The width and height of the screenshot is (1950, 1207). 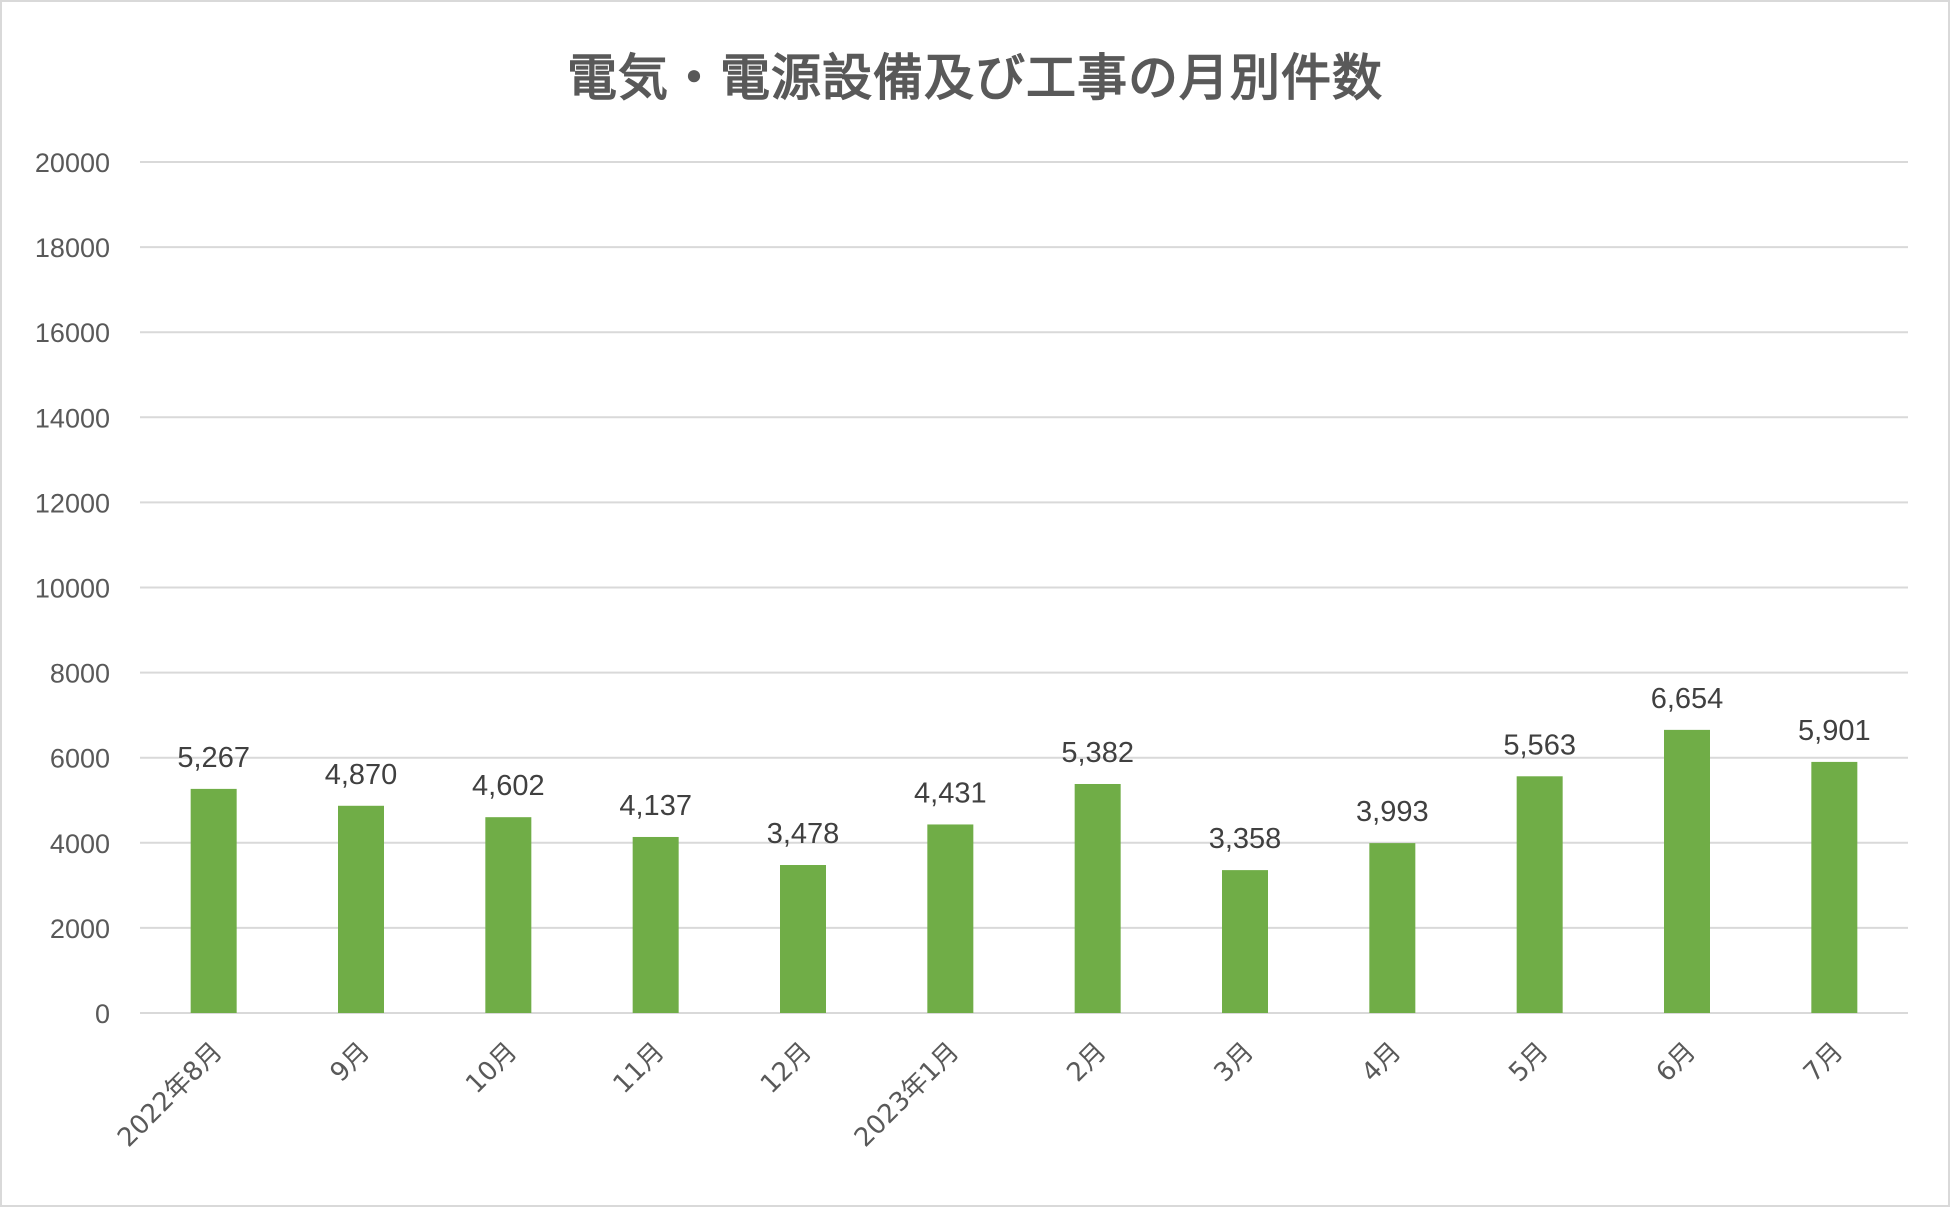 What do you see at coordinates (1381, 1062) in the screenshot?
I see `x-tick-label: 4月` at bounding box center [1381, 1062].